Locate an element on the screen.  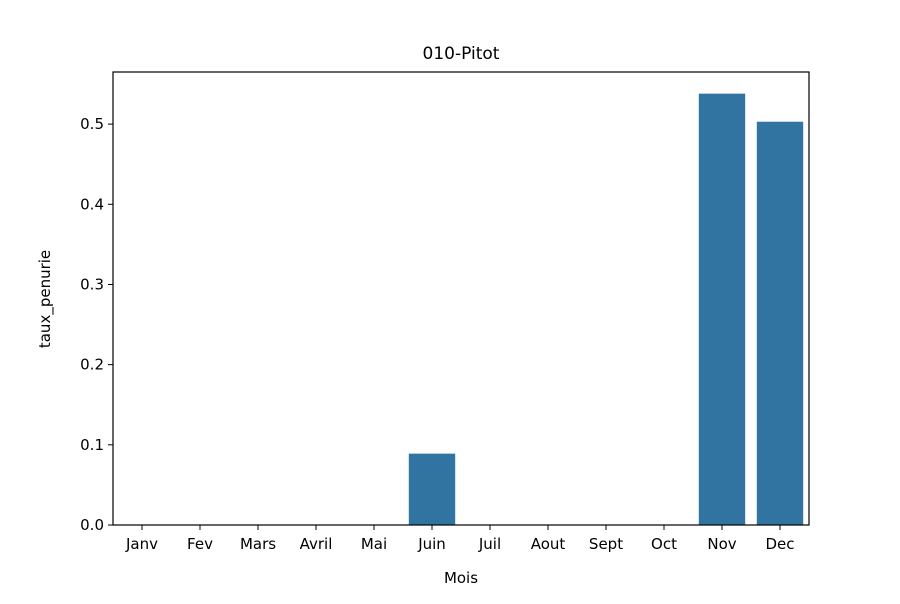
x-tick-label: Juin is located at coordinates (431, 544).